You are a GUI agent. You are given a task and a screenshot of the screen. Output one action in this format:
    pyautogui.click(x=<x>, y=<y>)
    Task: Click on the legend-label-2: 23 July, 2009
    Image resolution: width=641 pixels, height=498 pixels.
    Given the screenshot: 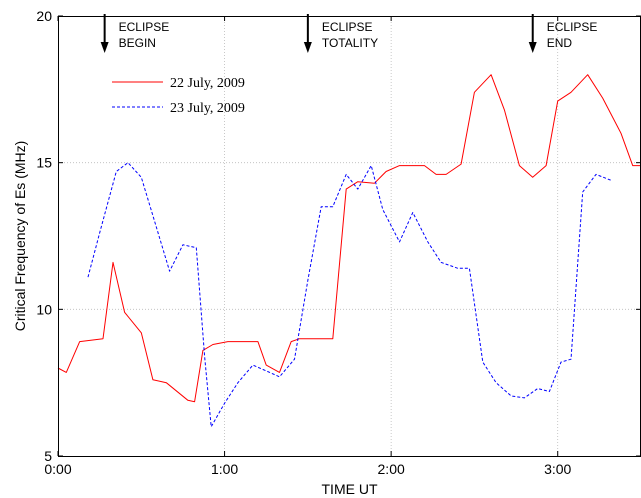 What is the action you would take?
    pyautogui.click(x=207, y=108)
    